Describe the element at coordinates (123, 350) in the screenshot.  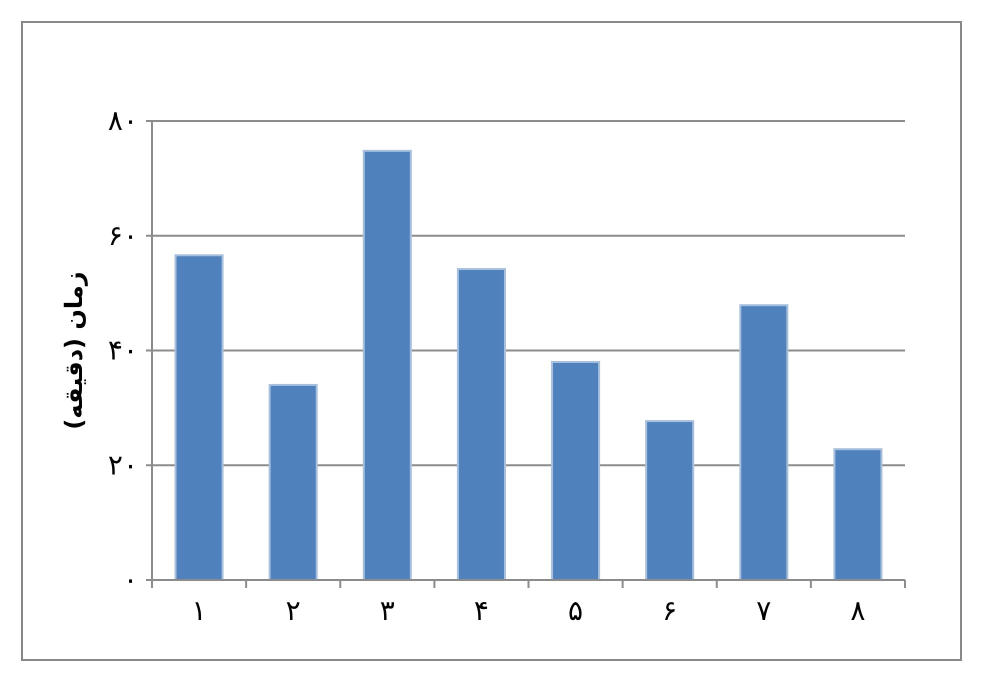
I see `y-tick-label: ۴۰` at that location.